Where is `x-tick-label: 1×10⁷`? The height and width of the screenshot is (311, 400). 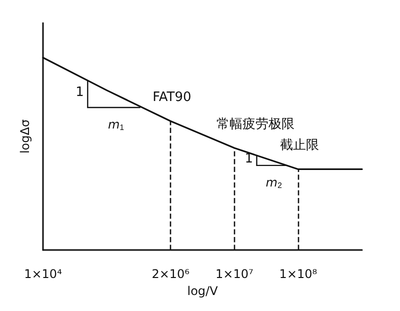
x-tick-label: 1×10⁷ is located at coordinates (235, 274).